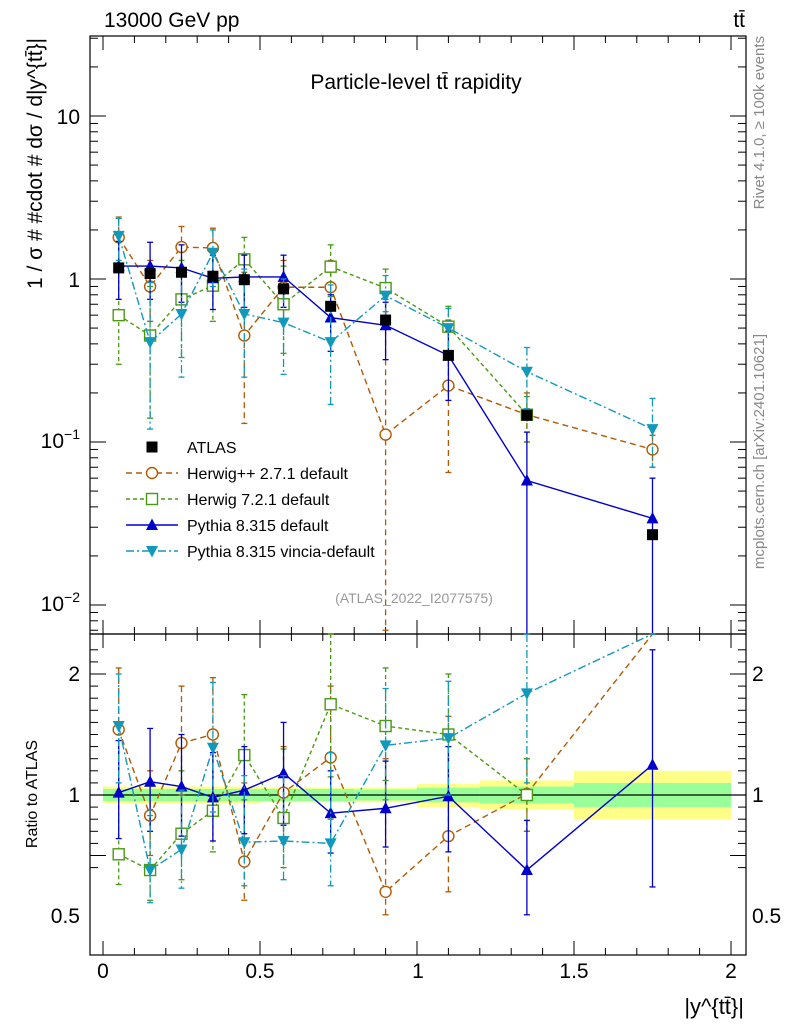  What do you see at coordinates (74, 795) in the screenshot?
I see `ratio-y-tick-label-1: 1` at bounding box center [74, 795].